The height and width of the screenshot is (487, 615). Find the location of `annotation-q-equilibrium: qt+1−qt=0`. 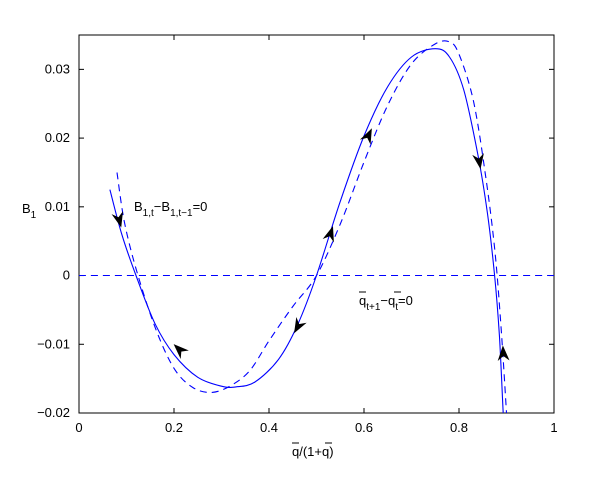

annotation-q-equilibrium: qt+1−qt=0 is located at coordinates (386, 302).